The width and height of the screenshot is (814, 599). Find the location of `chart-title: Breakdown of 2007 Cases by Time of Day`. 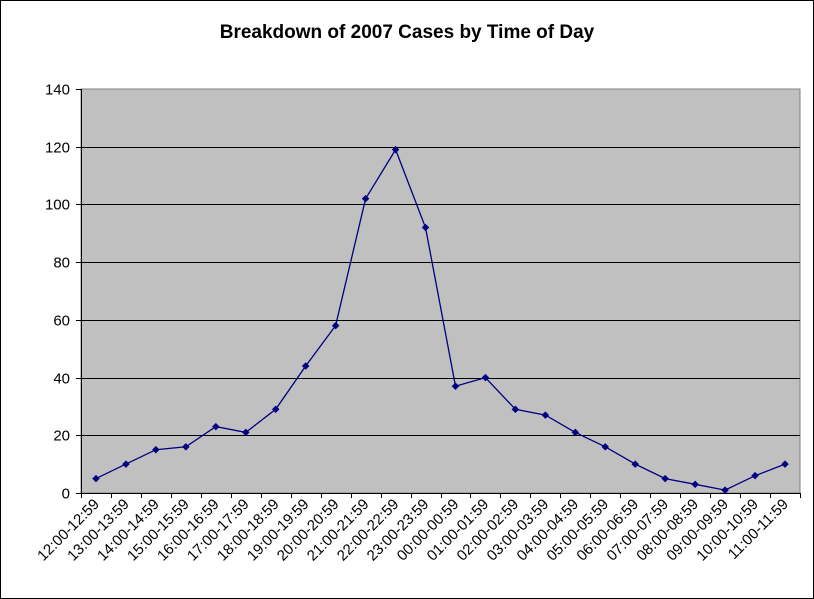

chart-title: Breakdown of 2007 Cases by Time of Day is located at coordinates (407, 32).